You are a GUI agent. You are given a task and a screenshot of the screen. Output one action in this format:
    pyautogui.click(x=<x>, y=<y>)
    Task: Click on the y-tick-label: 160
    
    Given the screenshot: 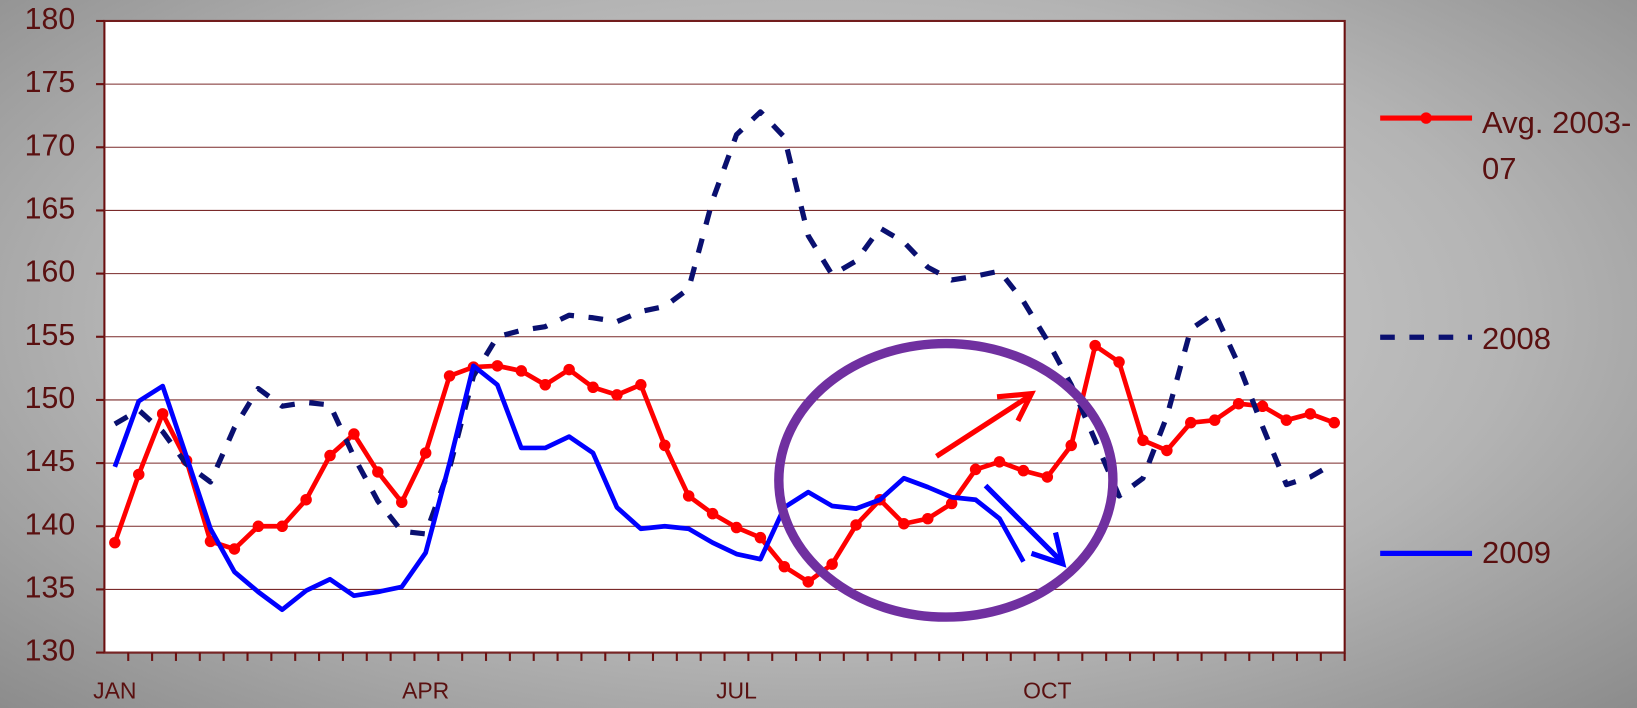 What is the action you would take?
    pyautogui.click(x=50, y=272)
    